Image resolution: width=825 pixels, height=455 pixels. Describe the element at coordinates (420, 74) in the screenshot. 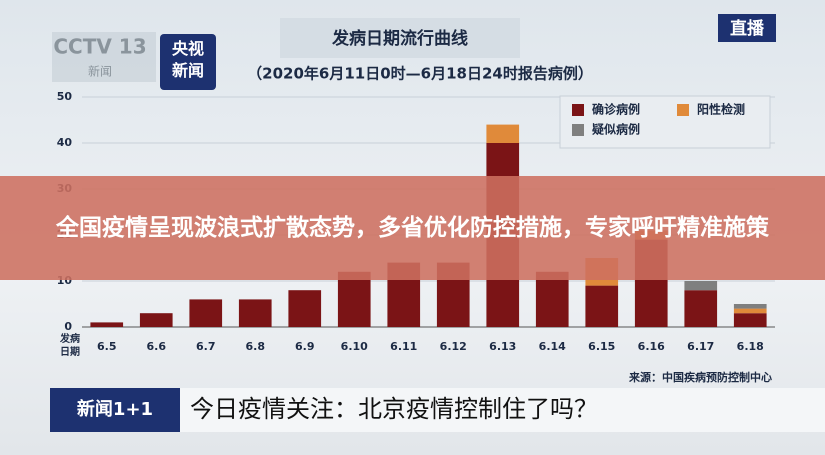

I see `chart-subtitle: （2020年6月11日0时—6月18日24时报告病例）` at that location.